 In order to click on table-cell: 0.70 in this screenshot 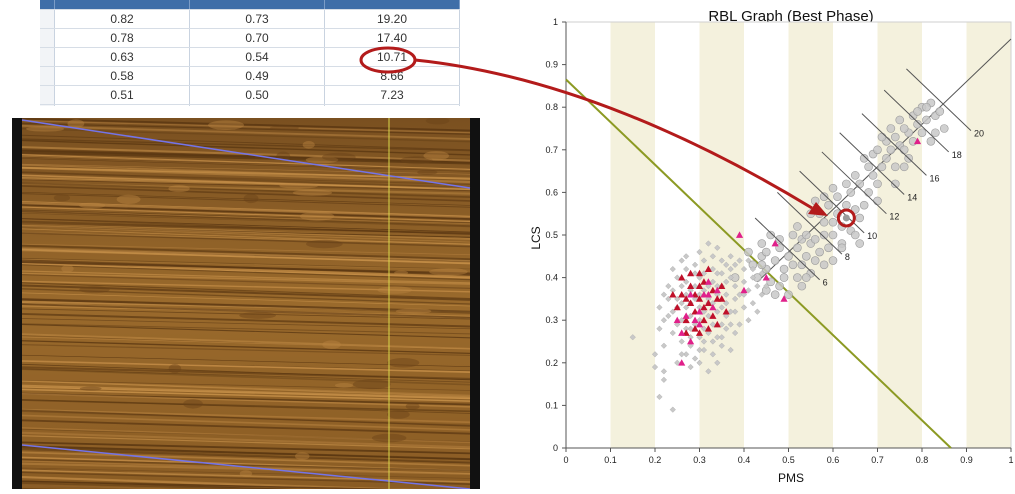, I will do `click(257, 38)`.